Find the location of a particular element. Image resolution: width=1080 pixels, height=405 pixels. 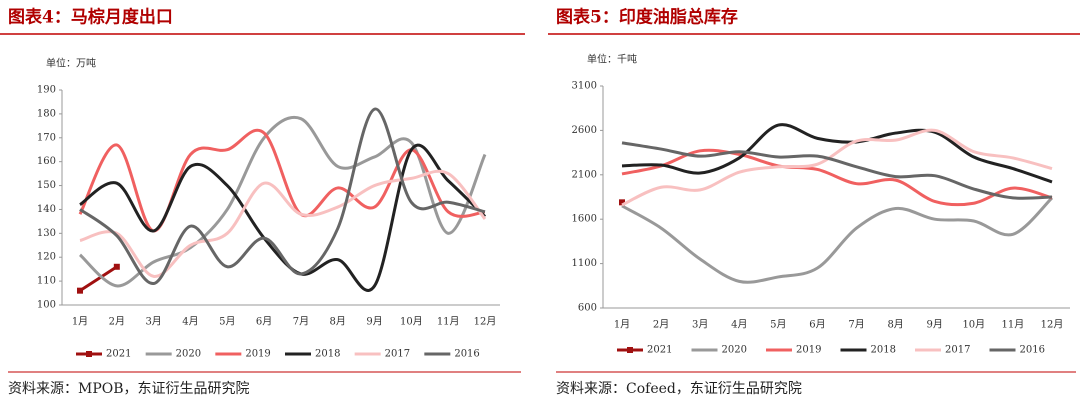

y-tick-label: 600 is located at coordinates (587, 308).